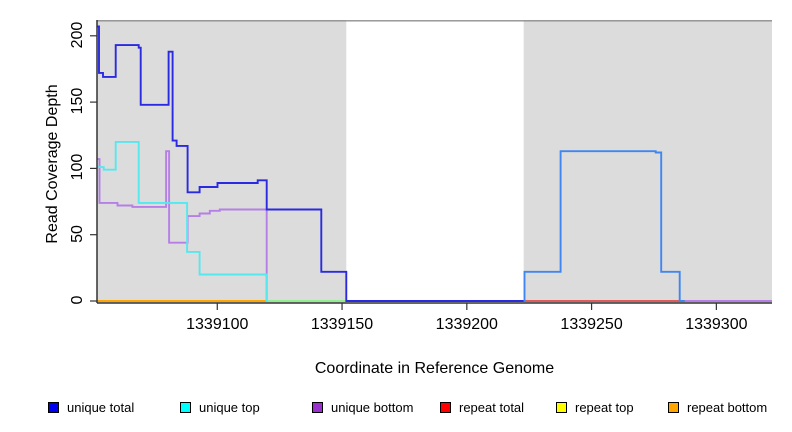 The height and width of the screenshot is (432, 792). What do you see at coordinates (77, 233) in the screenshot?
I see `y-tick-label: 50` at bounding box center [77, 233].